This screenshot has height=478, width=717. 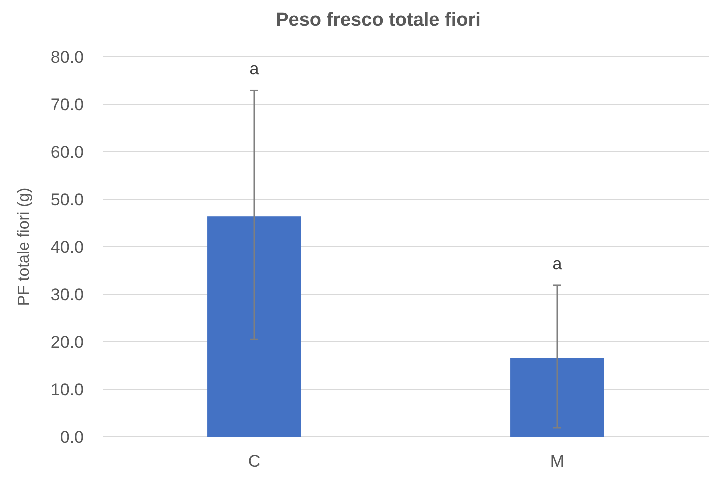 I want to click on chart-title: Peso fresco totale fiori, so click(x=378, y=20).